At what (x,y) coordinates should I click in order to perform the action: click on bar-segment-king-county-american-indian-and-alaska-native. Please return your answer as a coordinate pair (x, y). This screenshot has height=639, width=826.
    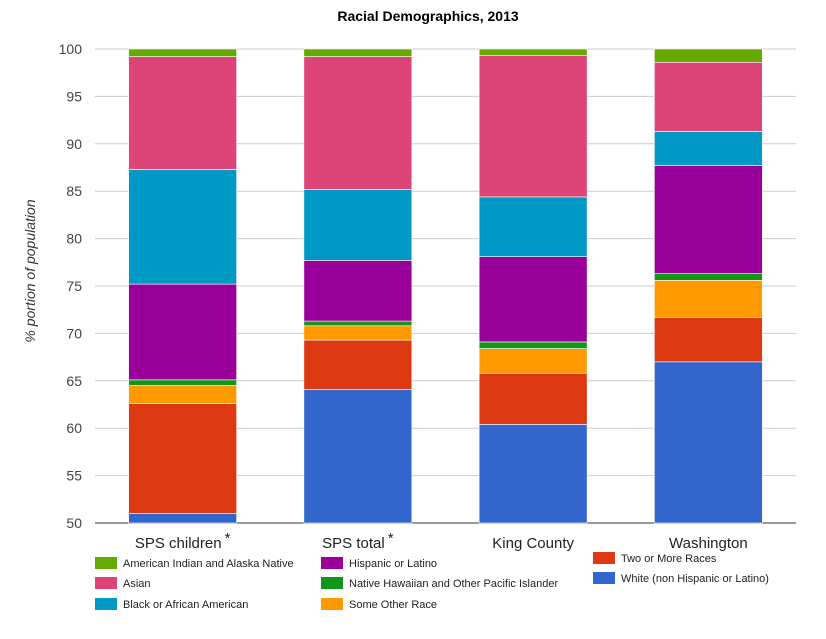
    Looking at the image, I should click on (533, 52).